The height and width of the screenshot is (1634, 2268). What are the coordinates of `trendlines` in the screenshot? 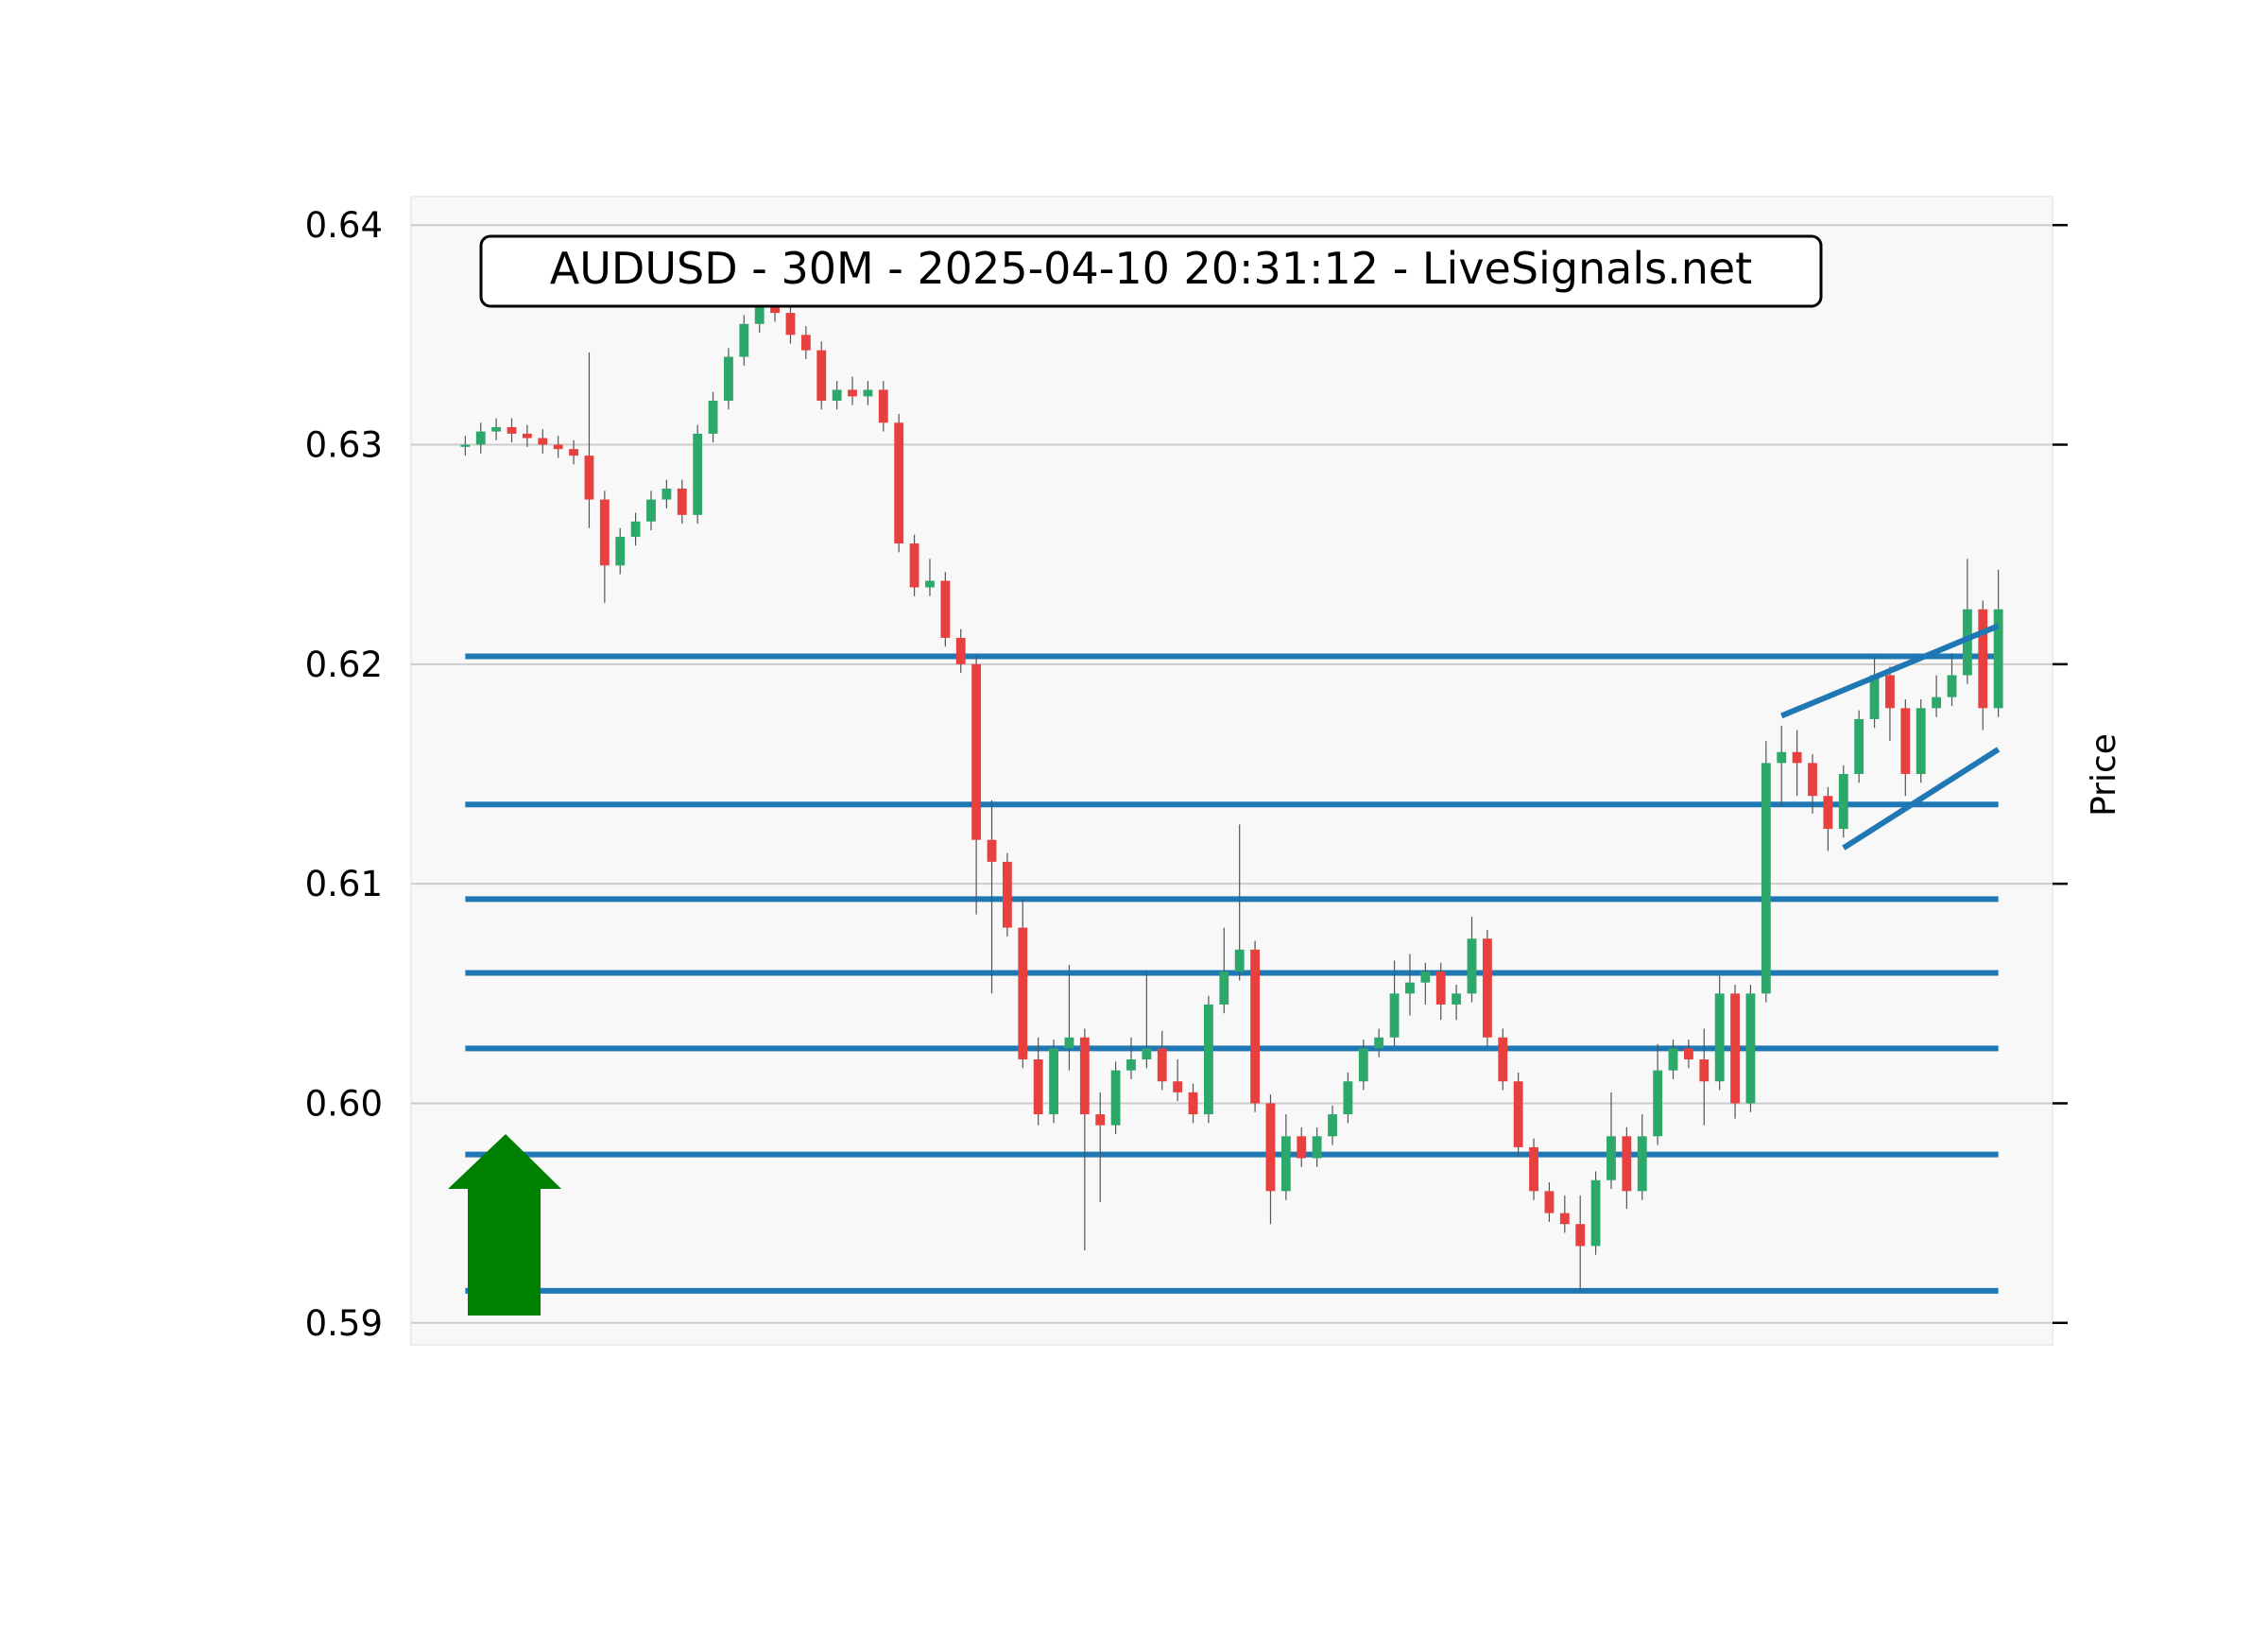 It's located at (1890, 737).